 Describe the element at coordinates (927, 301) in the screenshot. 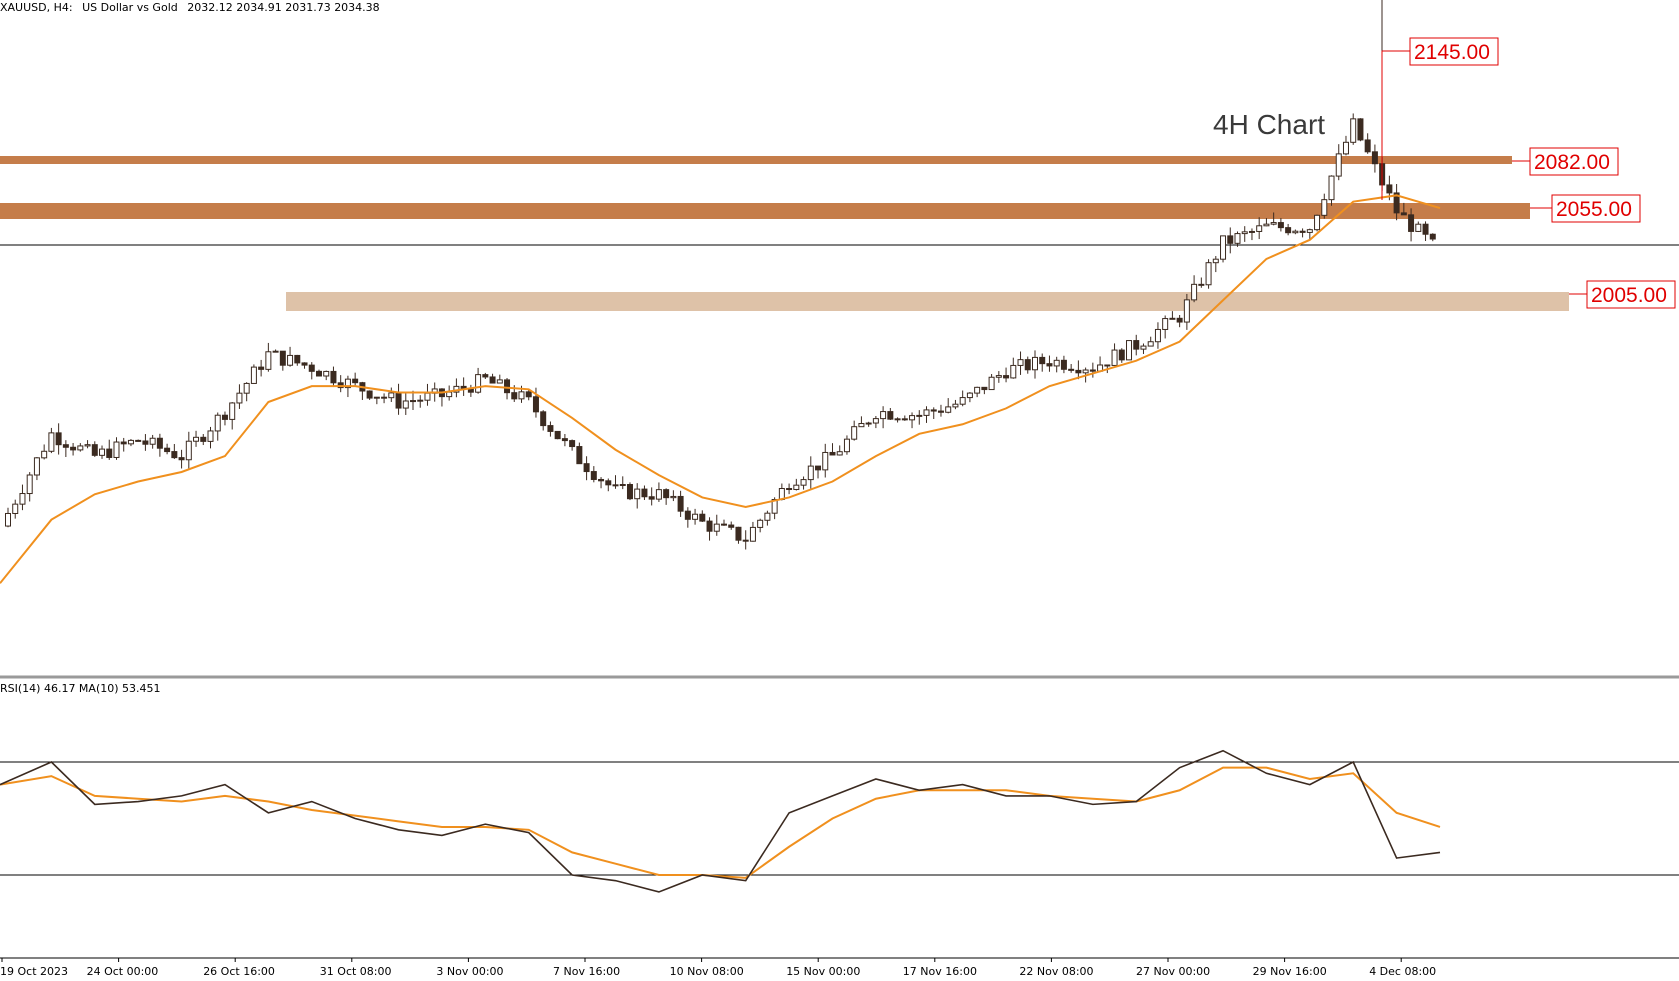

I see `zone-2005` at that location.